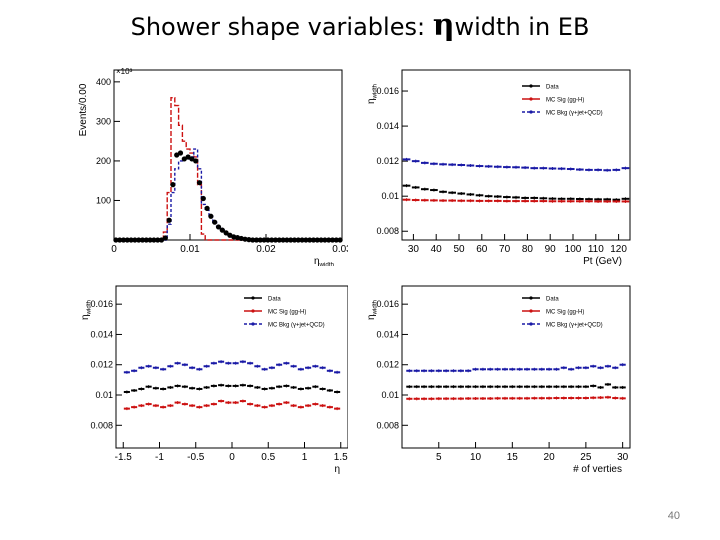 The height and width of the screenshot is (540, 720). Describe the element at coordinates (439, 457) in the screenshot. I see `x-tick-label: 5` at that location.